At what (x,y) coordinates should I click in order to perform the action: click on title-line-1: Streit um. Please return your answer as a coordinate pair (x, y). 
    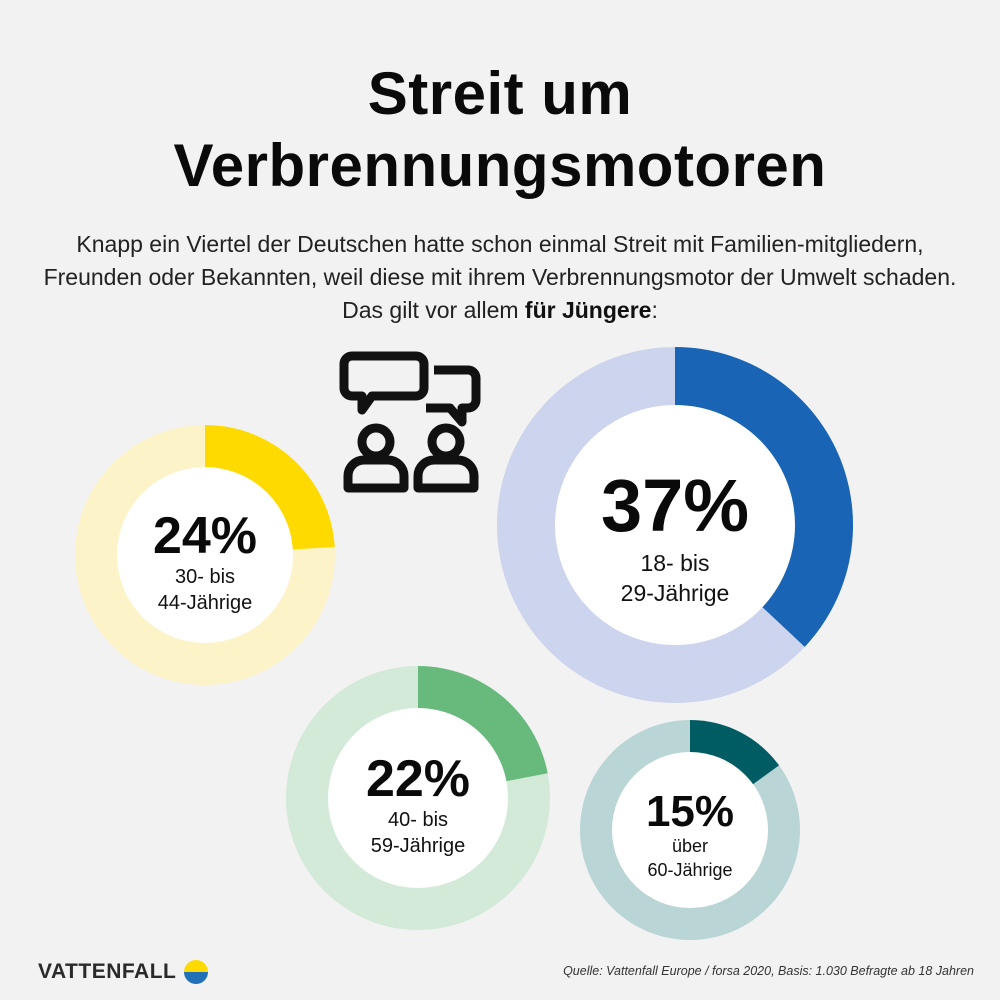
    Looking at the image, I should click on (500, 93).